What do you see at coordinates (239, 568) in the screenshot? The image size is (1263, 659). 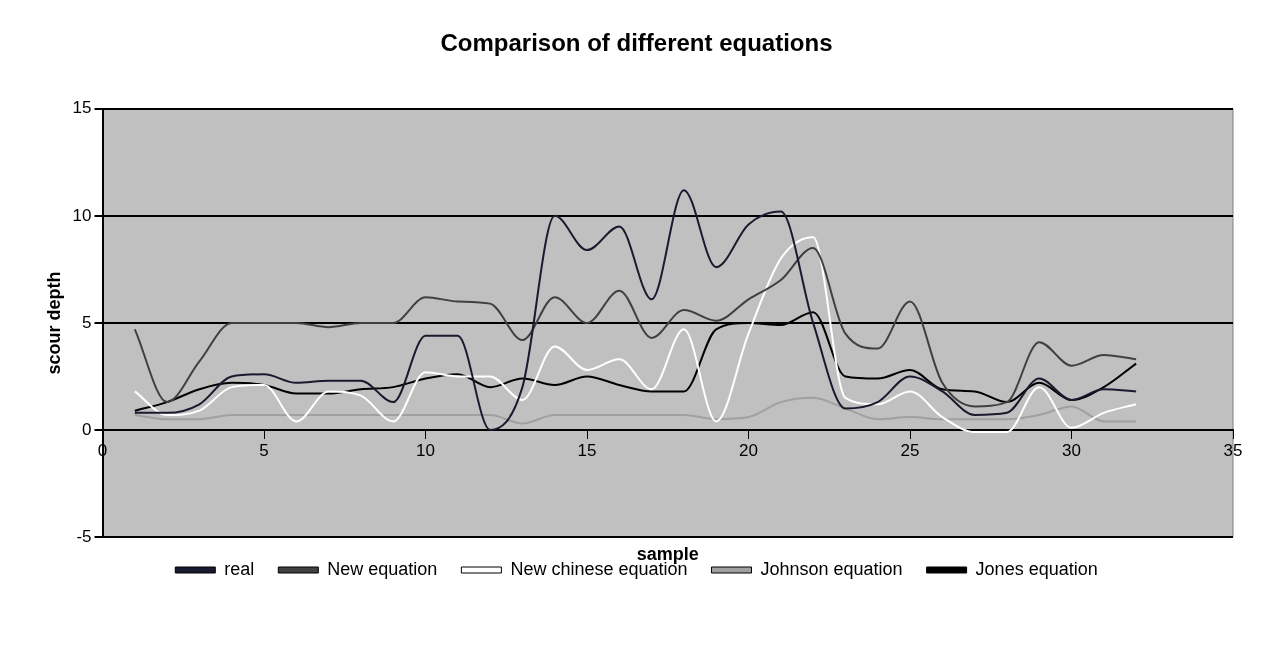 I see `legend-label: real` at bounding box center [239, 568].